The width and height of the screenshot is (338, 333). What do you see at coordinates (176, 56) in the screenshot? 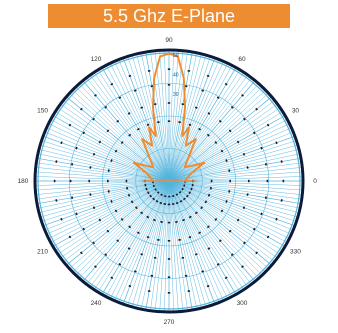
I see `ring-label: 50` at bounding box center [176, 56].